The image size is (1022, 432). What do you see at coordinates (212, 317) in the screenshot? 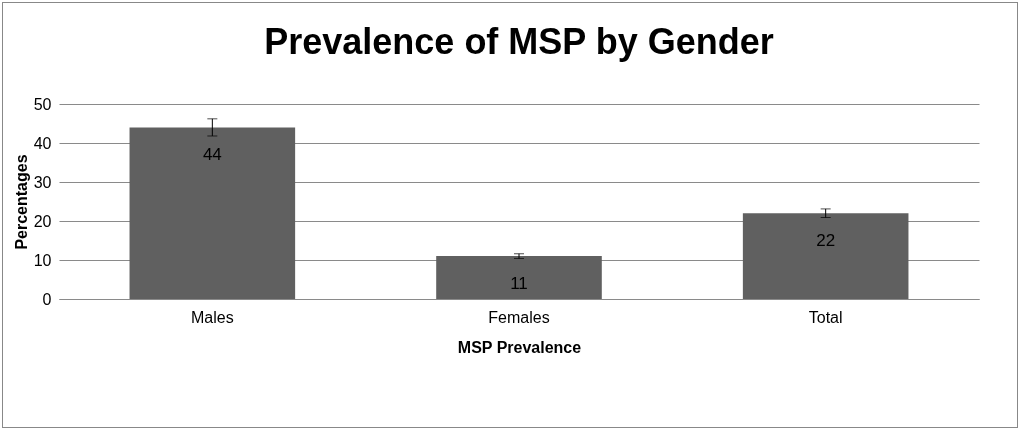
I see `x-tick-label: Males` at bounding box center [212, 317].